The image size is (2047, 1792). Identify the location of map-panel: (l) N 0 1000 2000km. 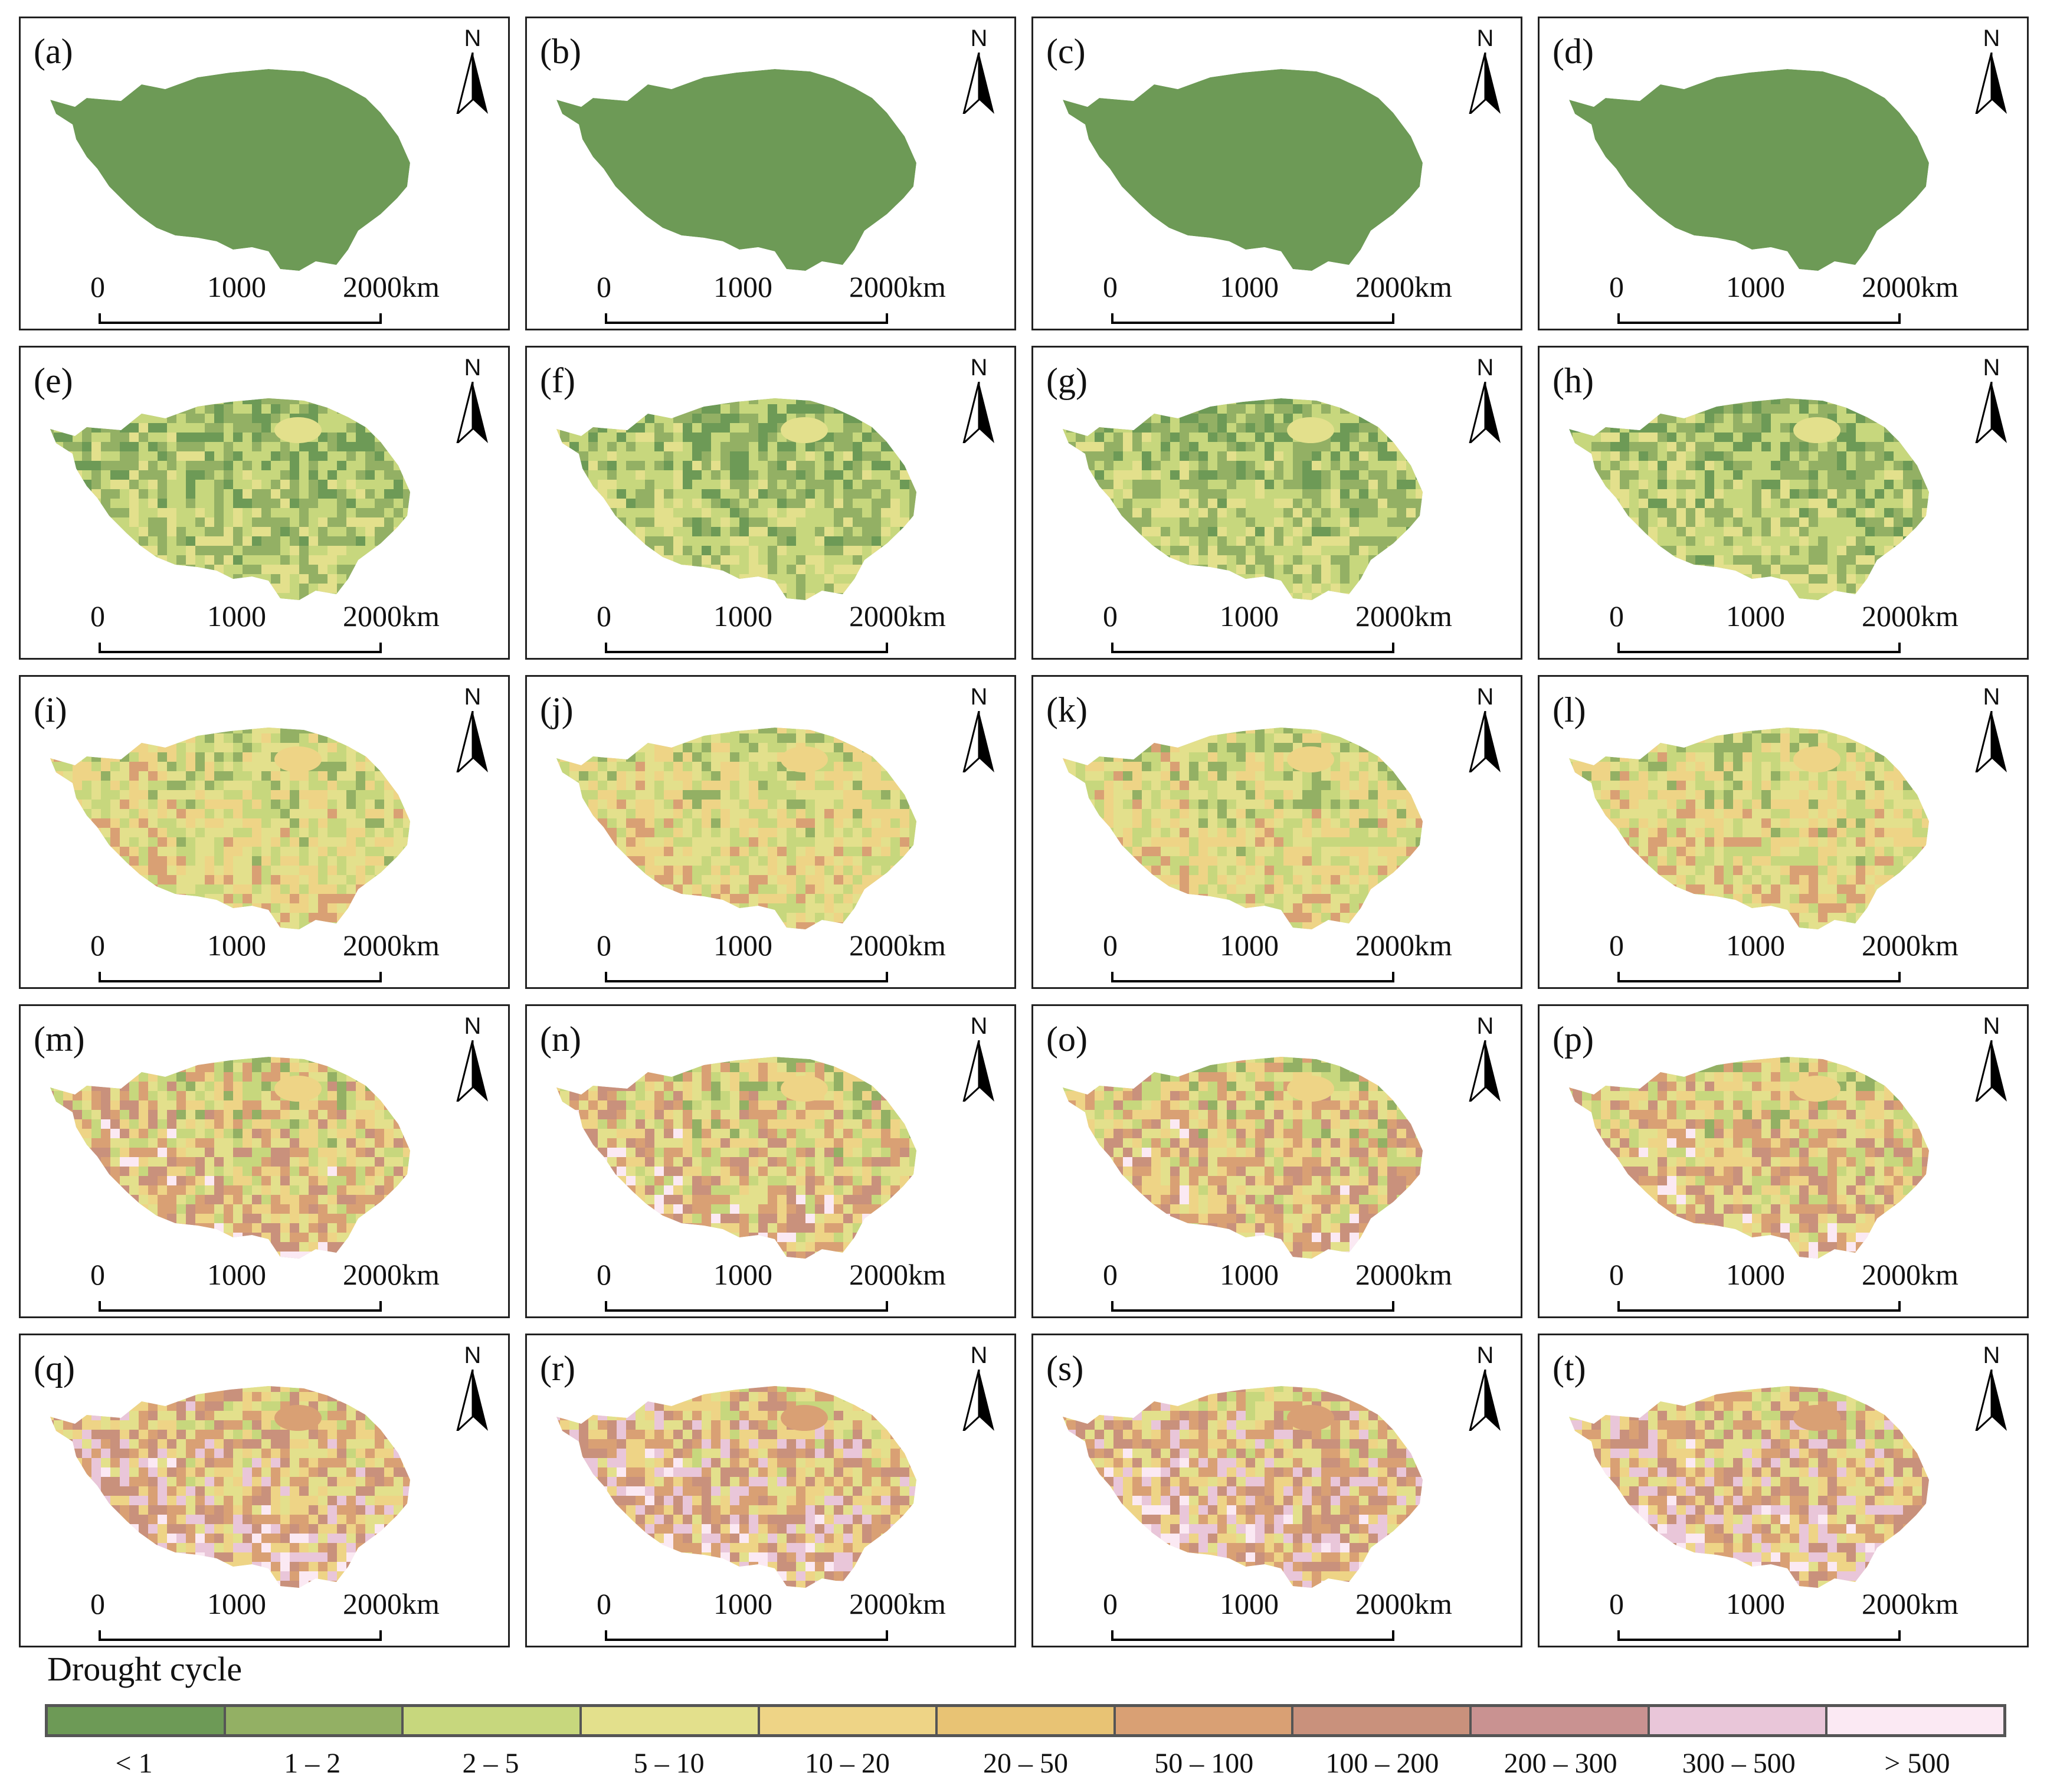
(1783, 832).